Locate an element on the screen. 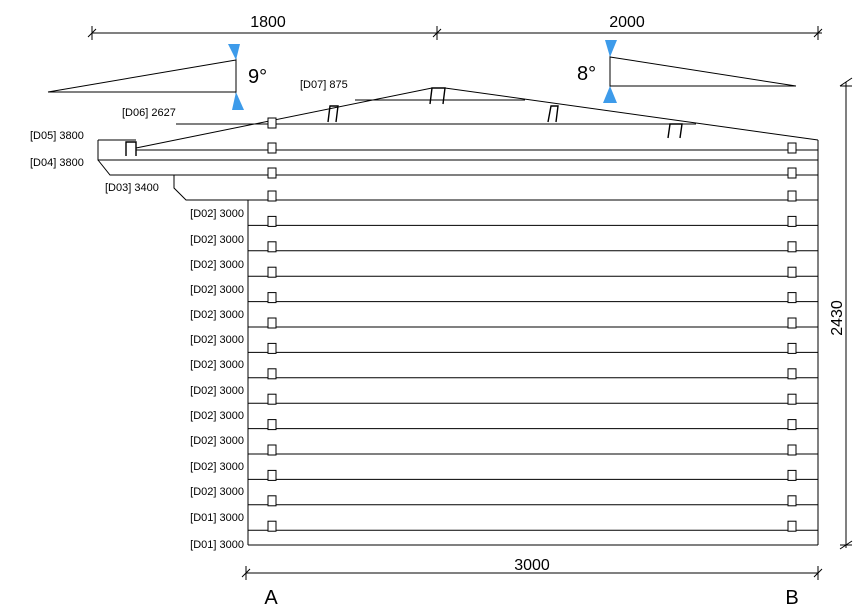 This screenshot has width=854, height=608. gable-outline is located at coordinates (472, 121).